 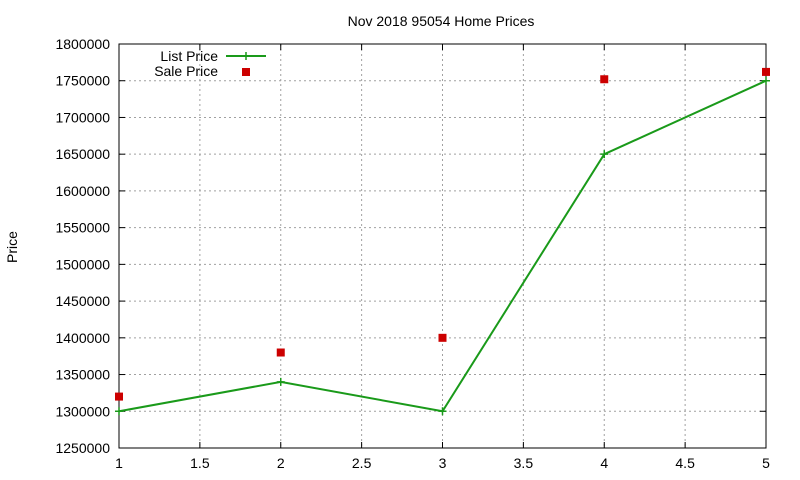 I want to click on chart-title: Nov 2018 95054 Home Prices, so click(x=441, y=21).